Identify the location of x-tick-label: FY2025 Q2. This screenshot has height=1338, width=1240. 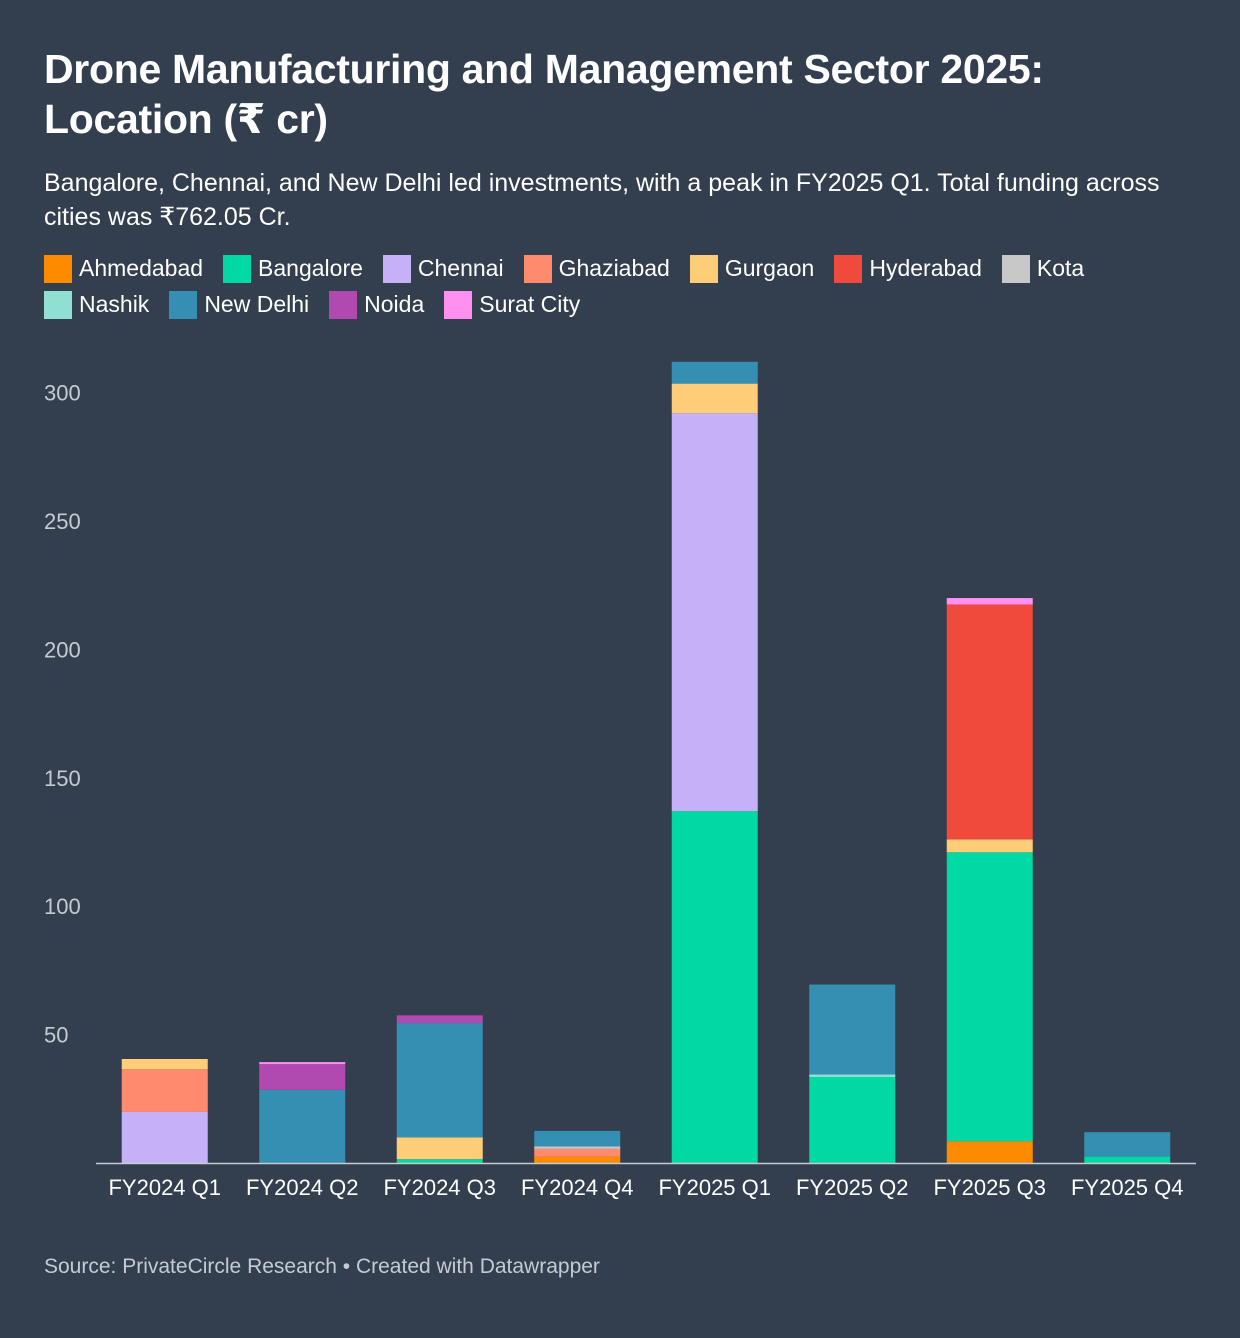
(852, 1187).